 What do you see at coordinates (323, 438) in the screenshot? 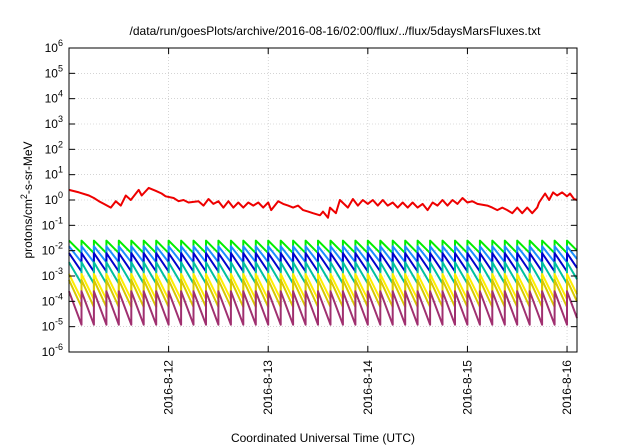
I see `x-axis-label: Coordinated Universal Time (UTC)` at bounding box center [323, 438].